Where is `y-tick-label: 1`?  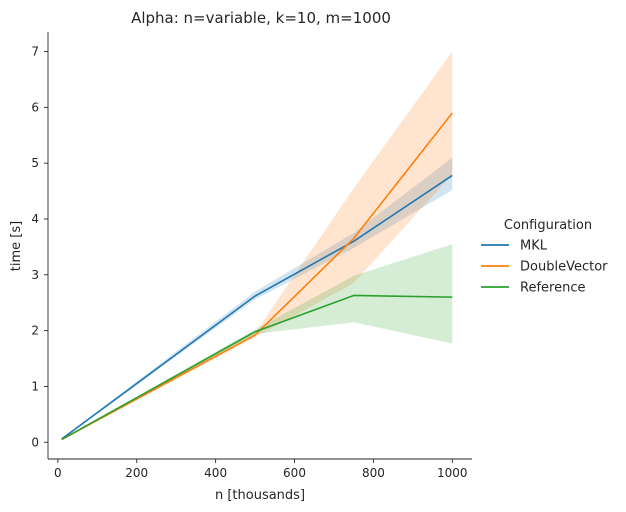 y-tick-label: 1 is located at coordinates (35, 386).